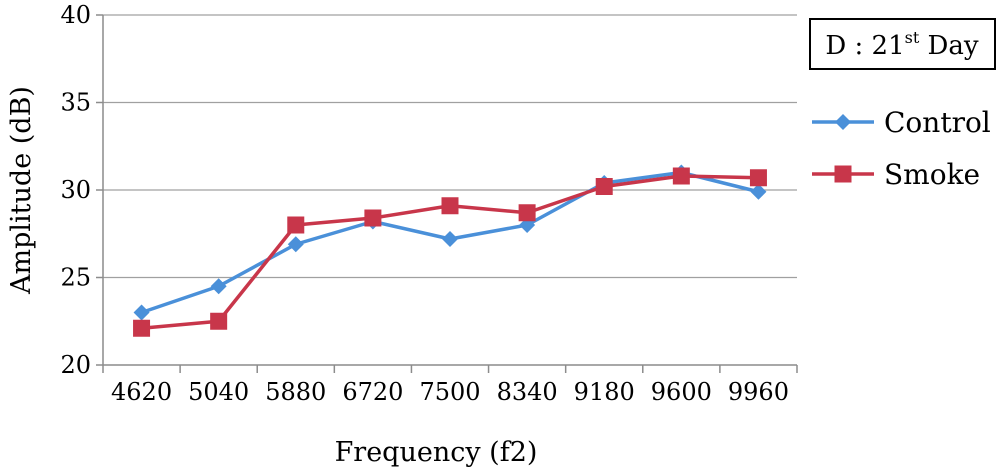  What do you see at coordinates (681, 392) in the screenshot?
I see `x-tick-label: 9600` at bounding box center [681, 392].